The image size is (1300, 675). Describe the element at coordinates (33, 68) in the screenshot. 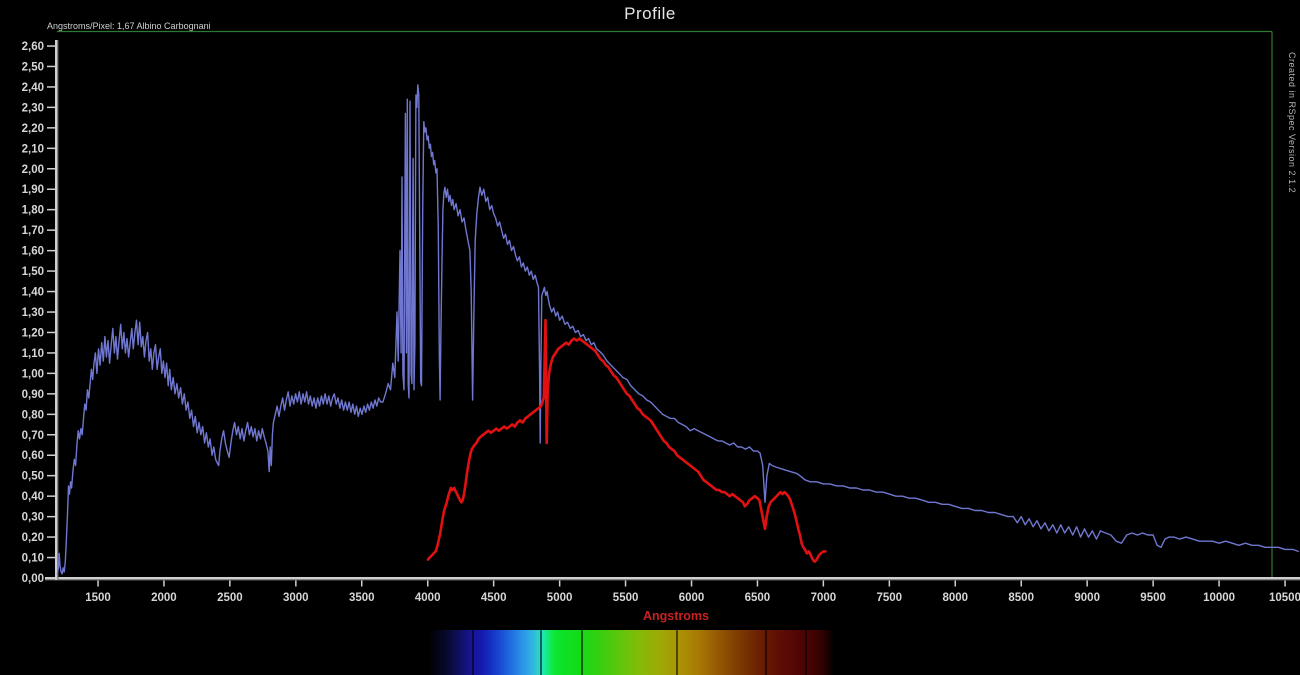

I see `svg-text: 2,50` at that location.